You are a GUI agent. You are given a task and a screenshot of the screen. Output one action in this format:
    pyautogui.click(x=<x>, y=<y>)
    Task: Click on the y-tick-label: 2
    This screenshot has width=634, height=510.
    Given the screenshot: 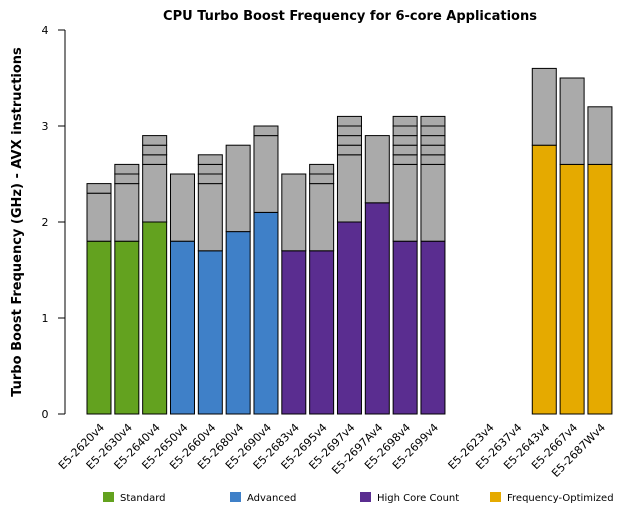 What is the action you would take?
    pyautogui.click(x=45, y=222)
    